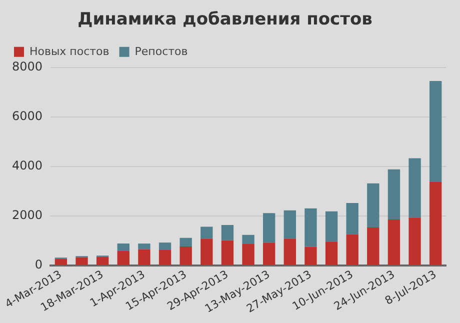 The image size is (460, 323). I want to click on y-tick-label: 8000, so click(27, 67).